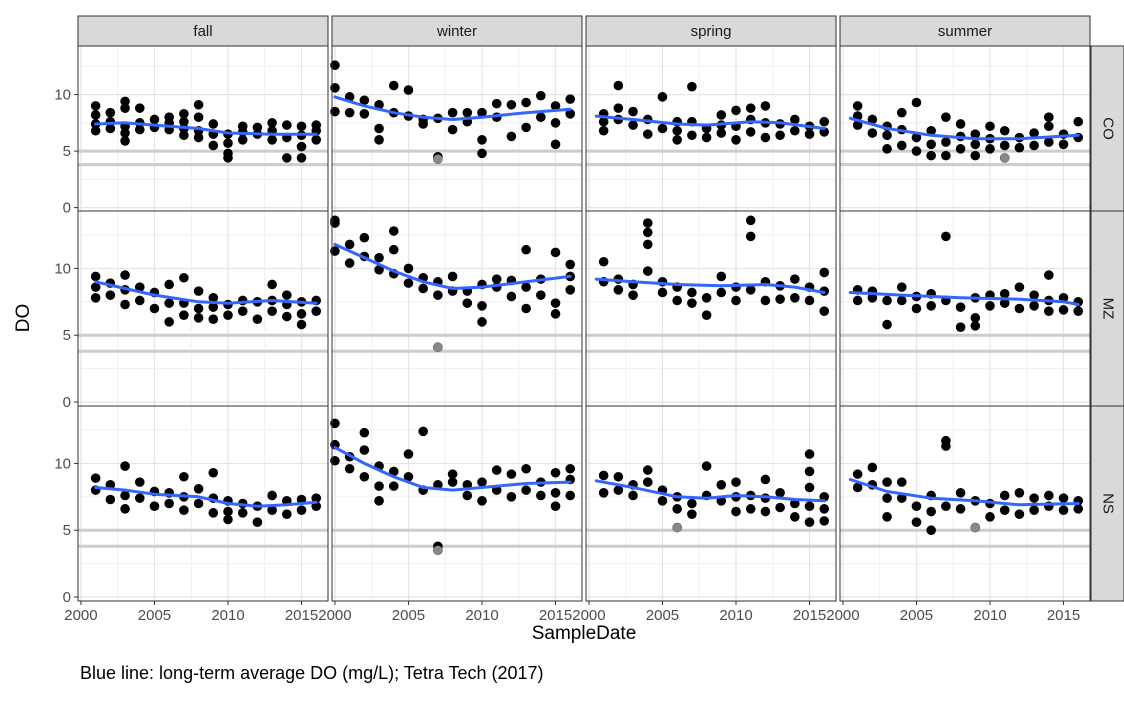 Image resolution: width=1124 pixels, height=713 pixels. What do you see at coordinates (457, 31) in the screenshot?
I see `facet-strip-winter` at bounding box center [457, 31].